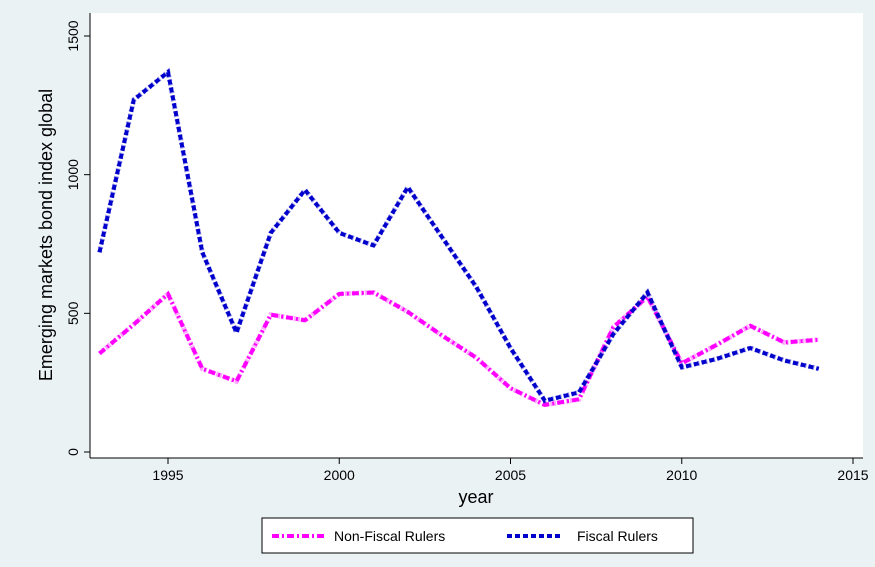  What do you see at coordinates (510, 475) in the screenshot?
I see `x-tick-label: 2005` at bounding box center [510, 475].